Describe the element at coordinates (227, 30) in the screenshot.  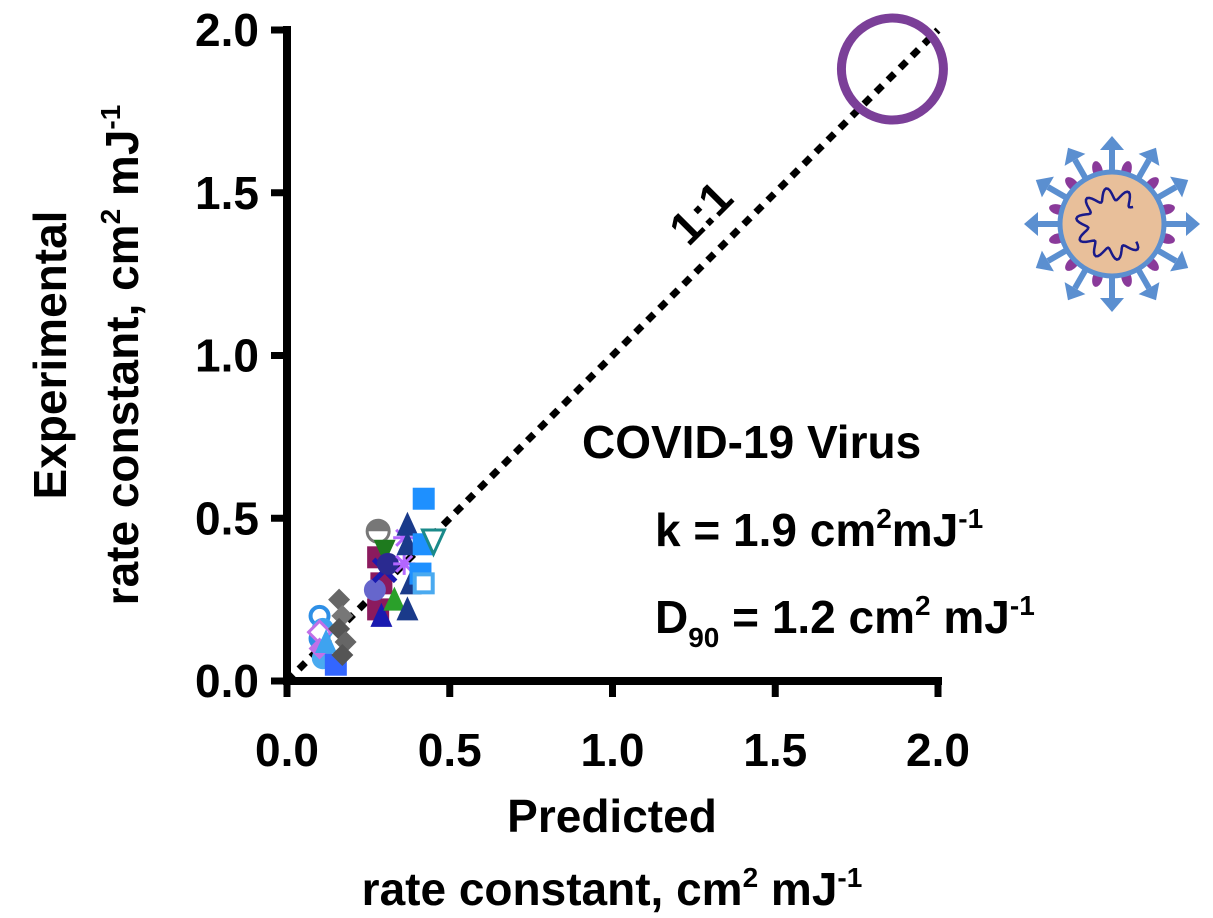
I see `y-tick-label: 2.0` at that location.